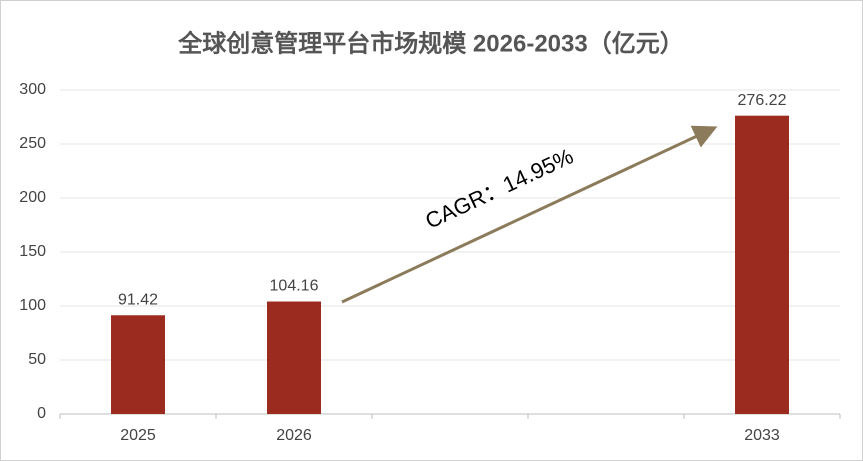 This screenshot has height=461, width=863. Describe the element at coordinates (32, 143) in the screenshot. I see `y-tick-label: 250` at that location.